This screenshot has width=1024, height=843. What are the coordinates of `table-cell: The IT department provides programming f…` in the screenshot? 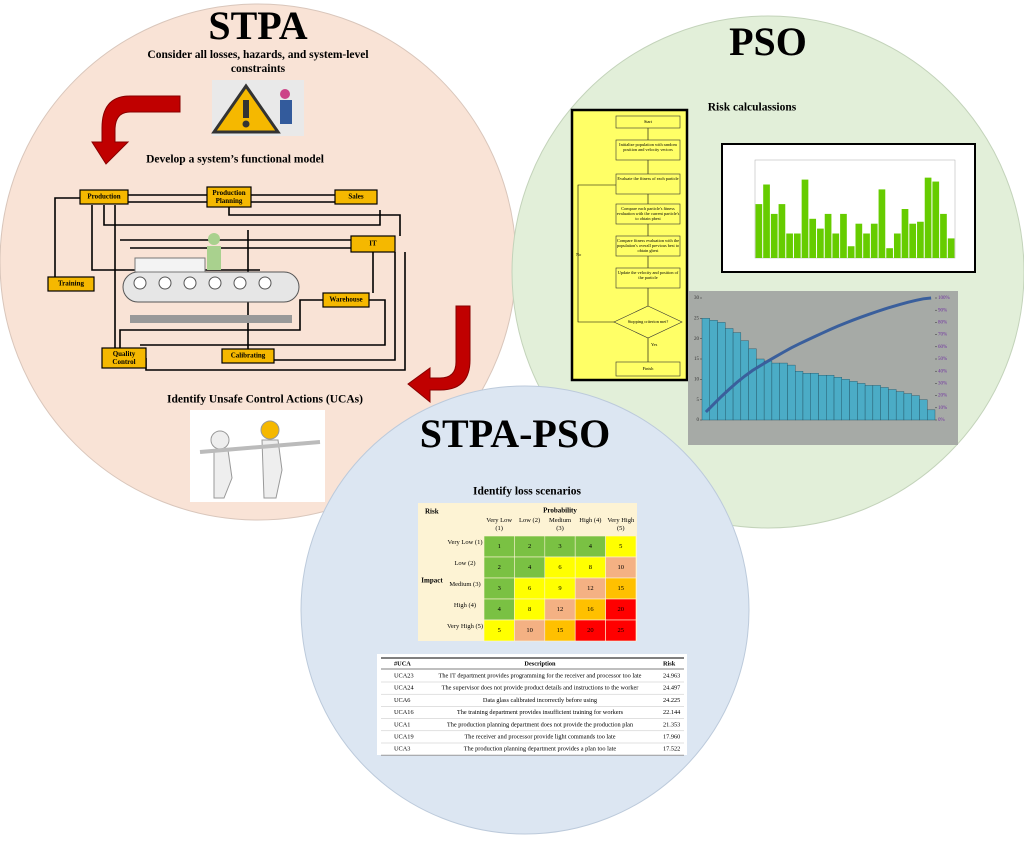 It's located at (540, 675).